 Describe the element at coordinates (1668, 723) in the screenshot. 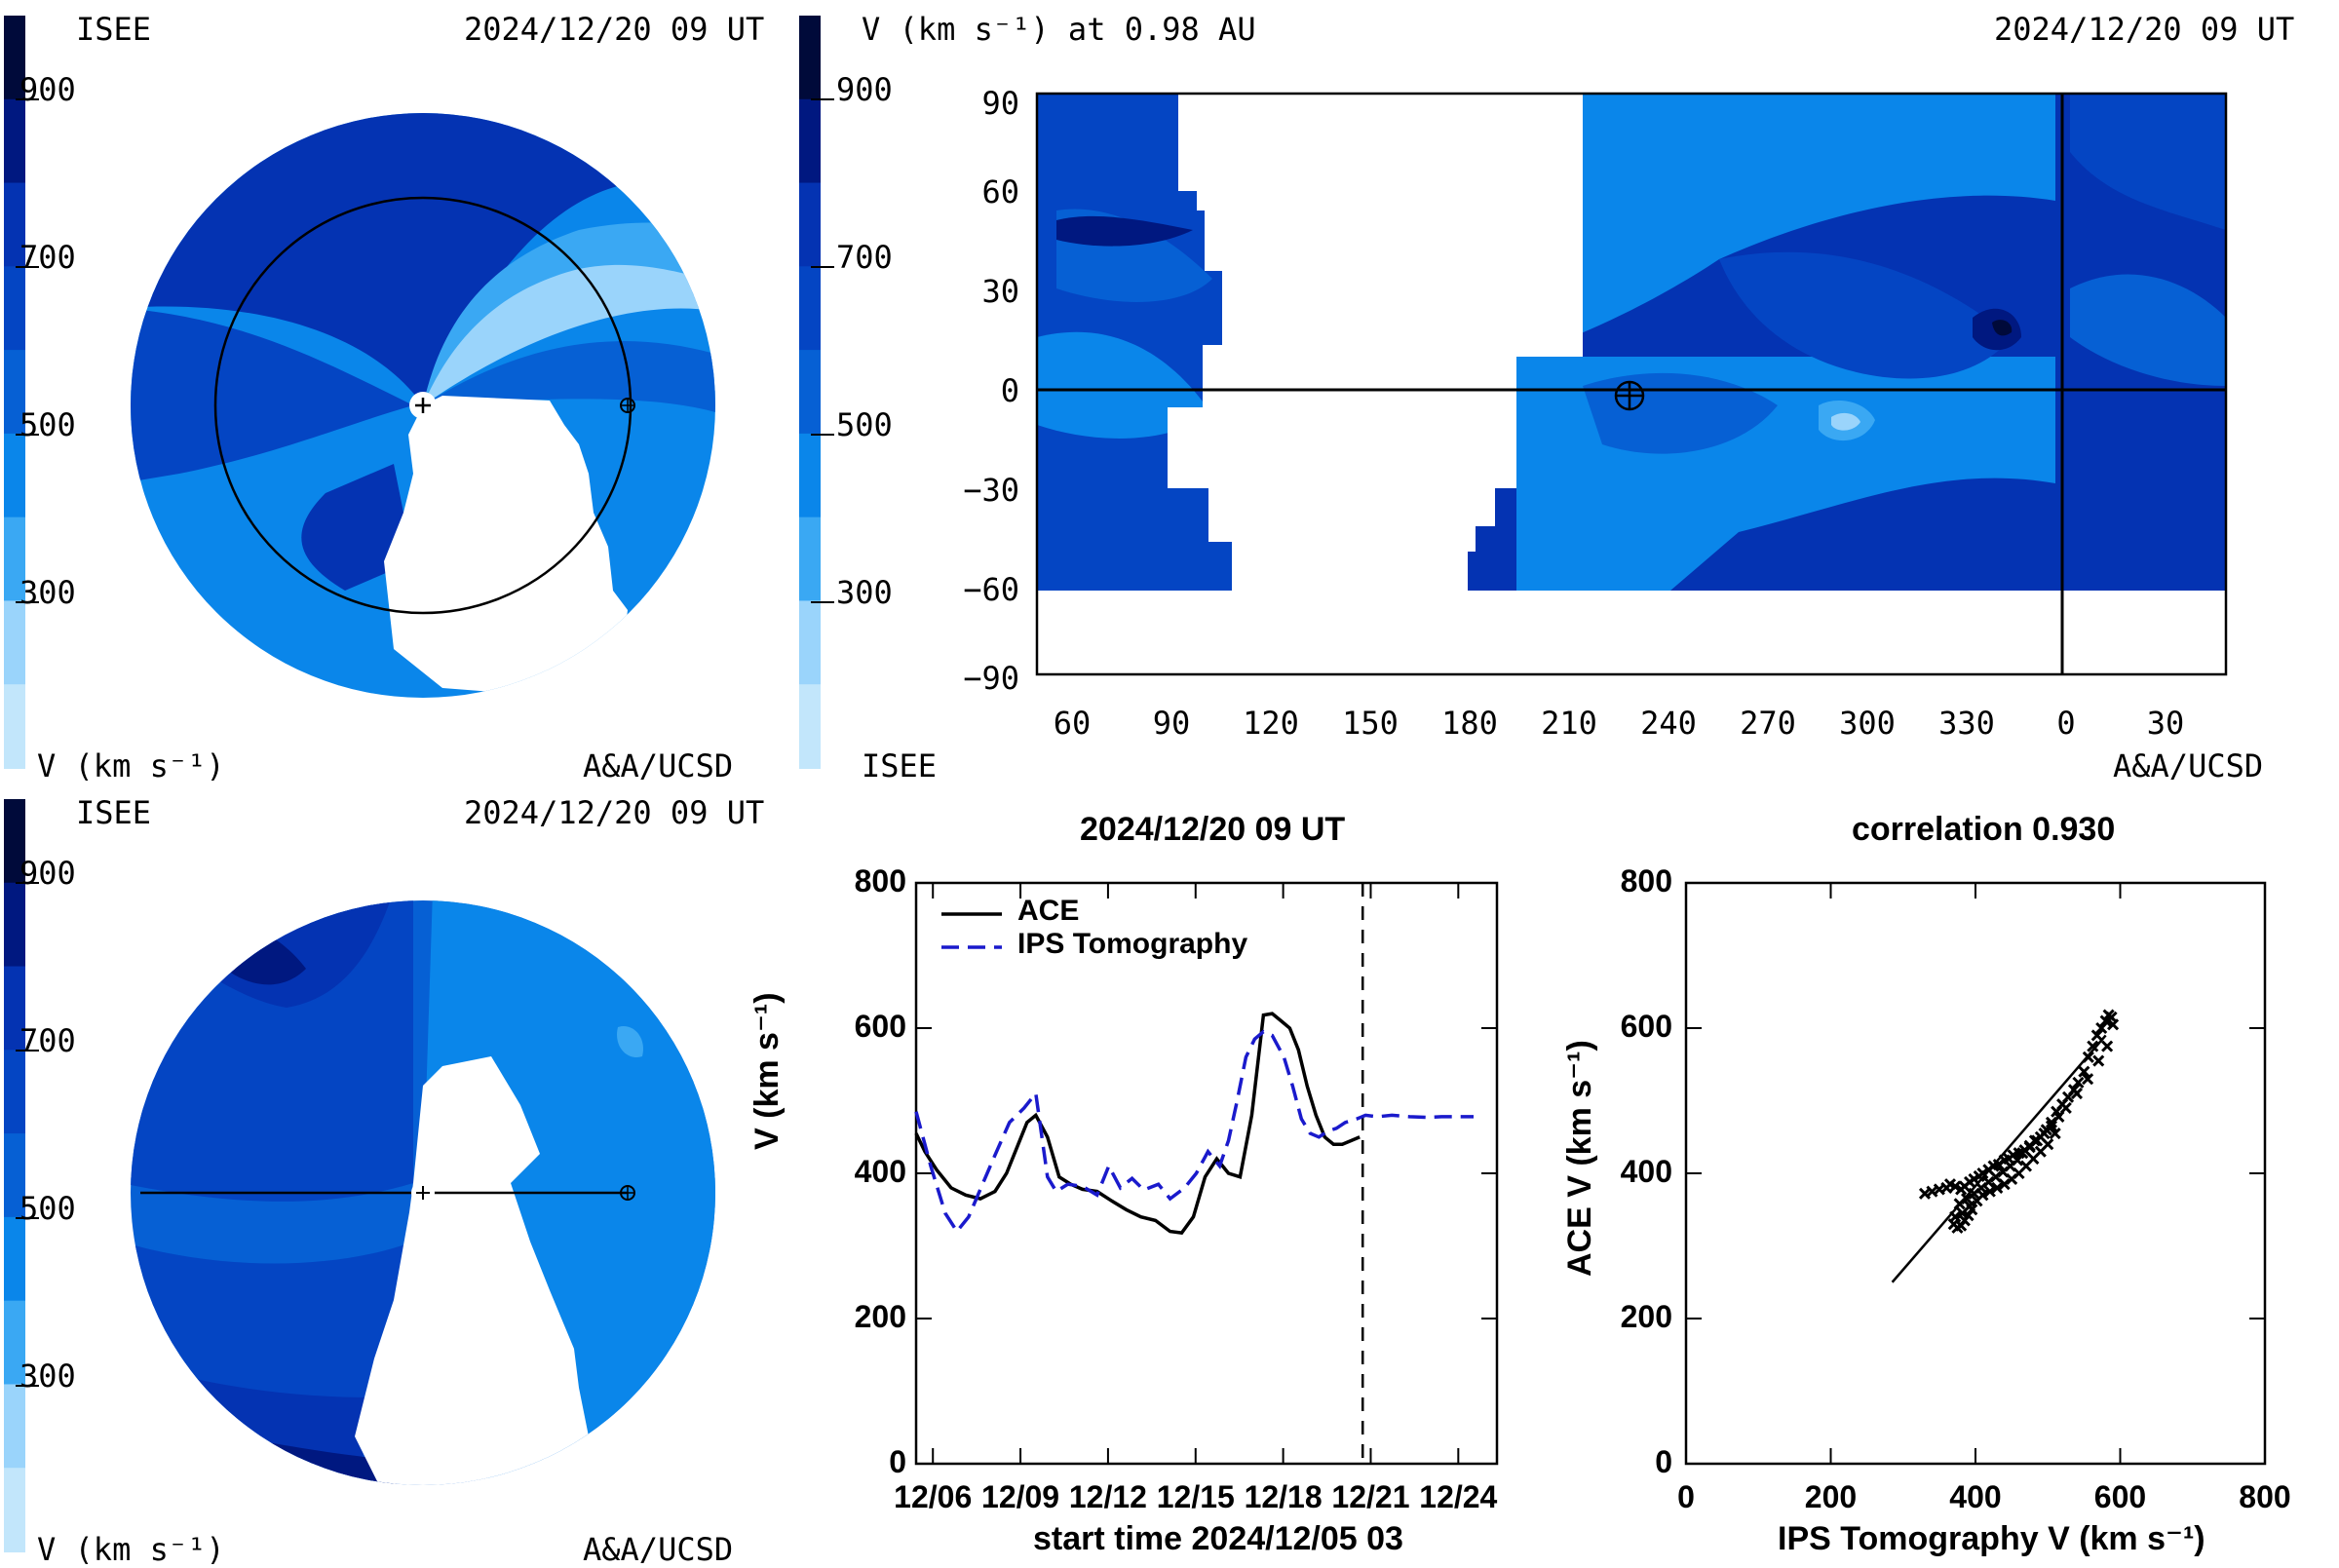

I see `lon-tick-label: 240` at that location.